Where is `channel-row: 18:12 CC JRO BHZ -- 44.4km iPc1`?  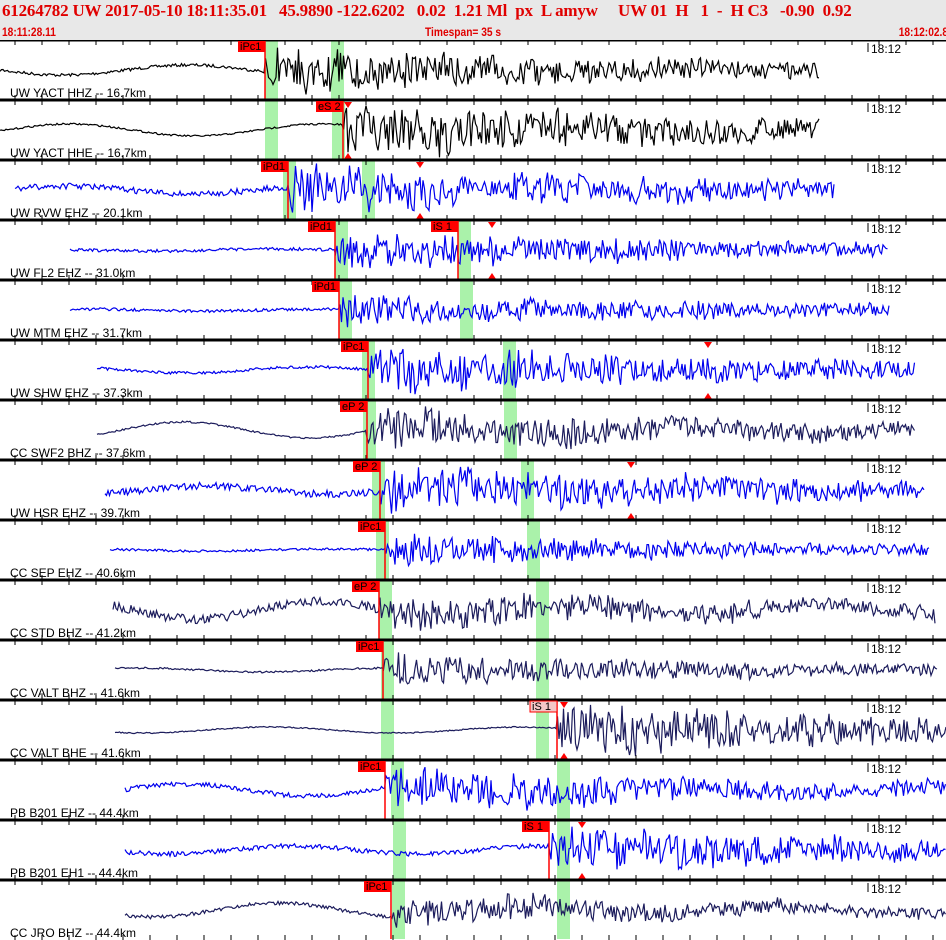 channel-row: 18:12 CC JRO BHZ -- 44.4km iPc1 is located at coordinates (473, 909).